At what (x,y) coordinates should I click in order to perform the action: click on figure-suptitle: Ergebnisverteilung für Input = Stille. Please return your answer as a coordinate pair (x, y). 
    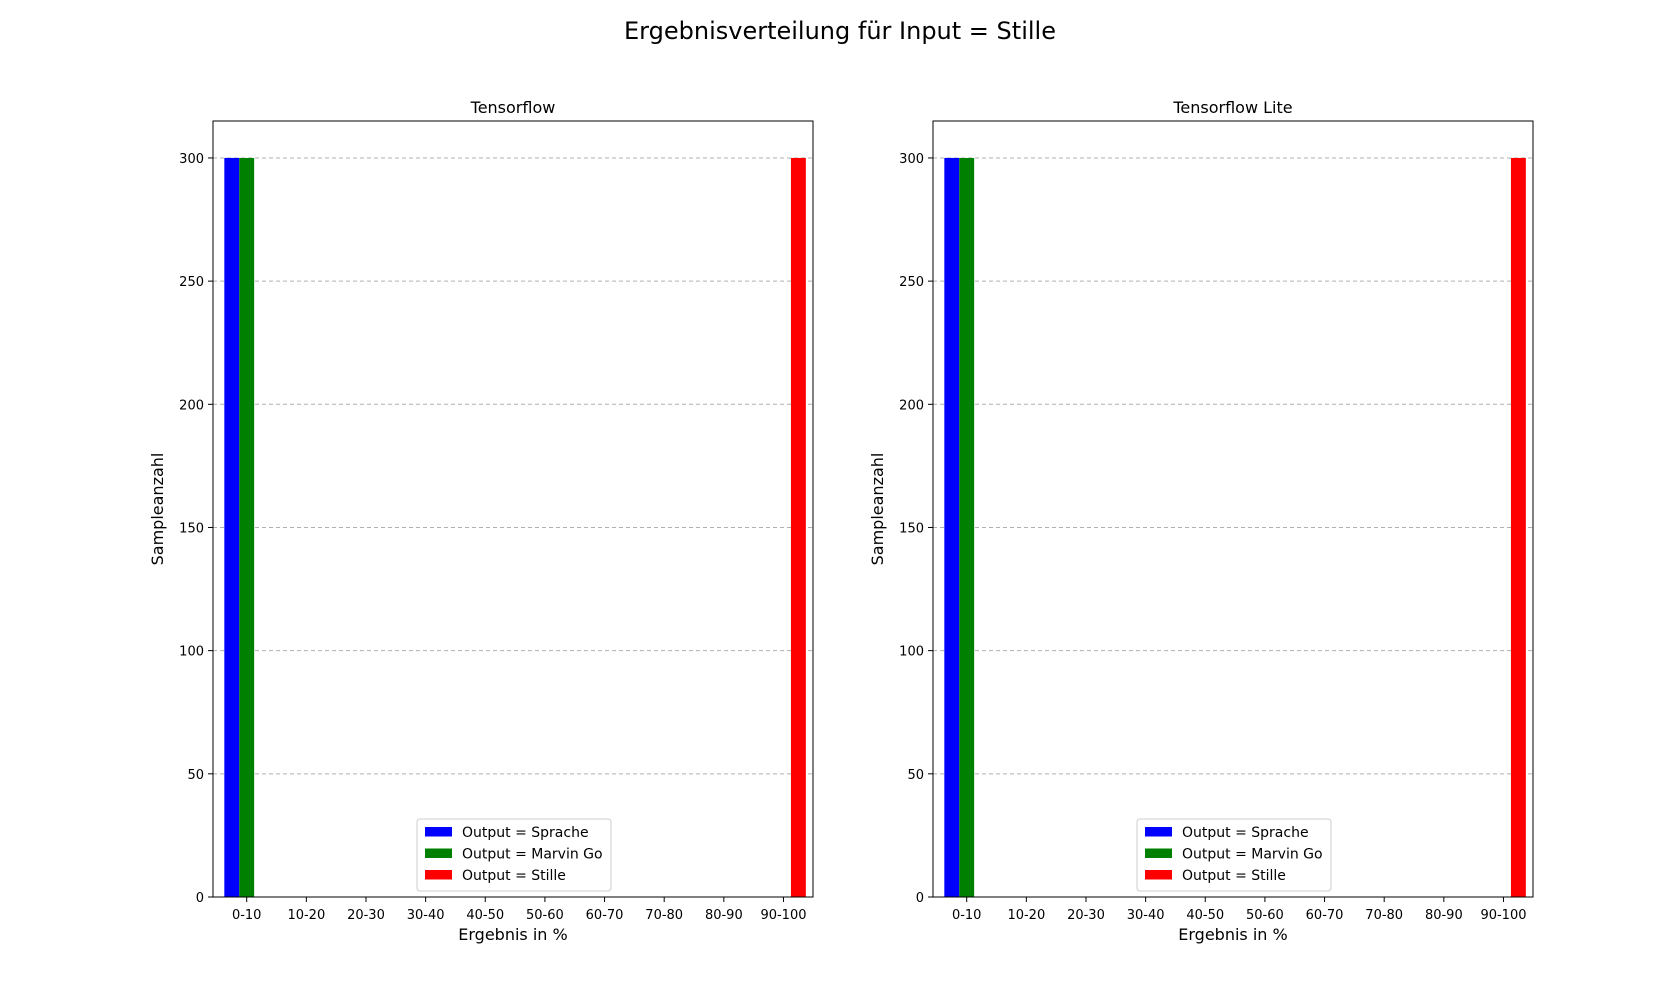
    Looking at the image, I should click on (840, 31).